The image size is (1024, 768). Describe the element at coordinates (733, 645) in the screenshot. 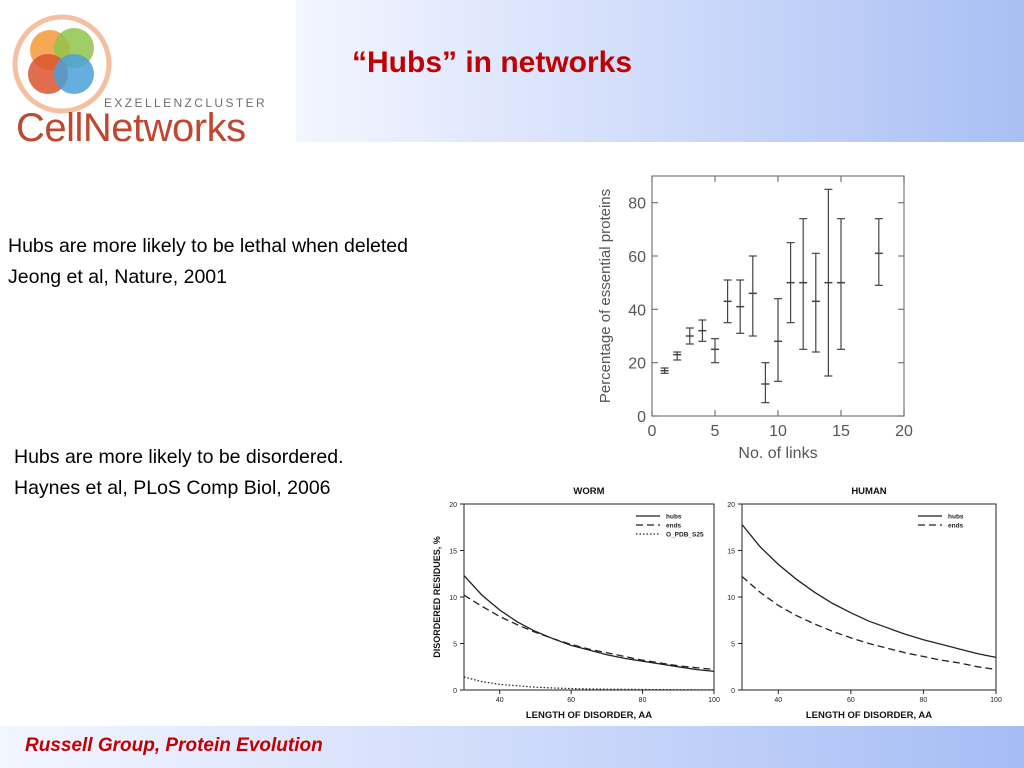

I see `human-y-tick-label: 5` at that location.